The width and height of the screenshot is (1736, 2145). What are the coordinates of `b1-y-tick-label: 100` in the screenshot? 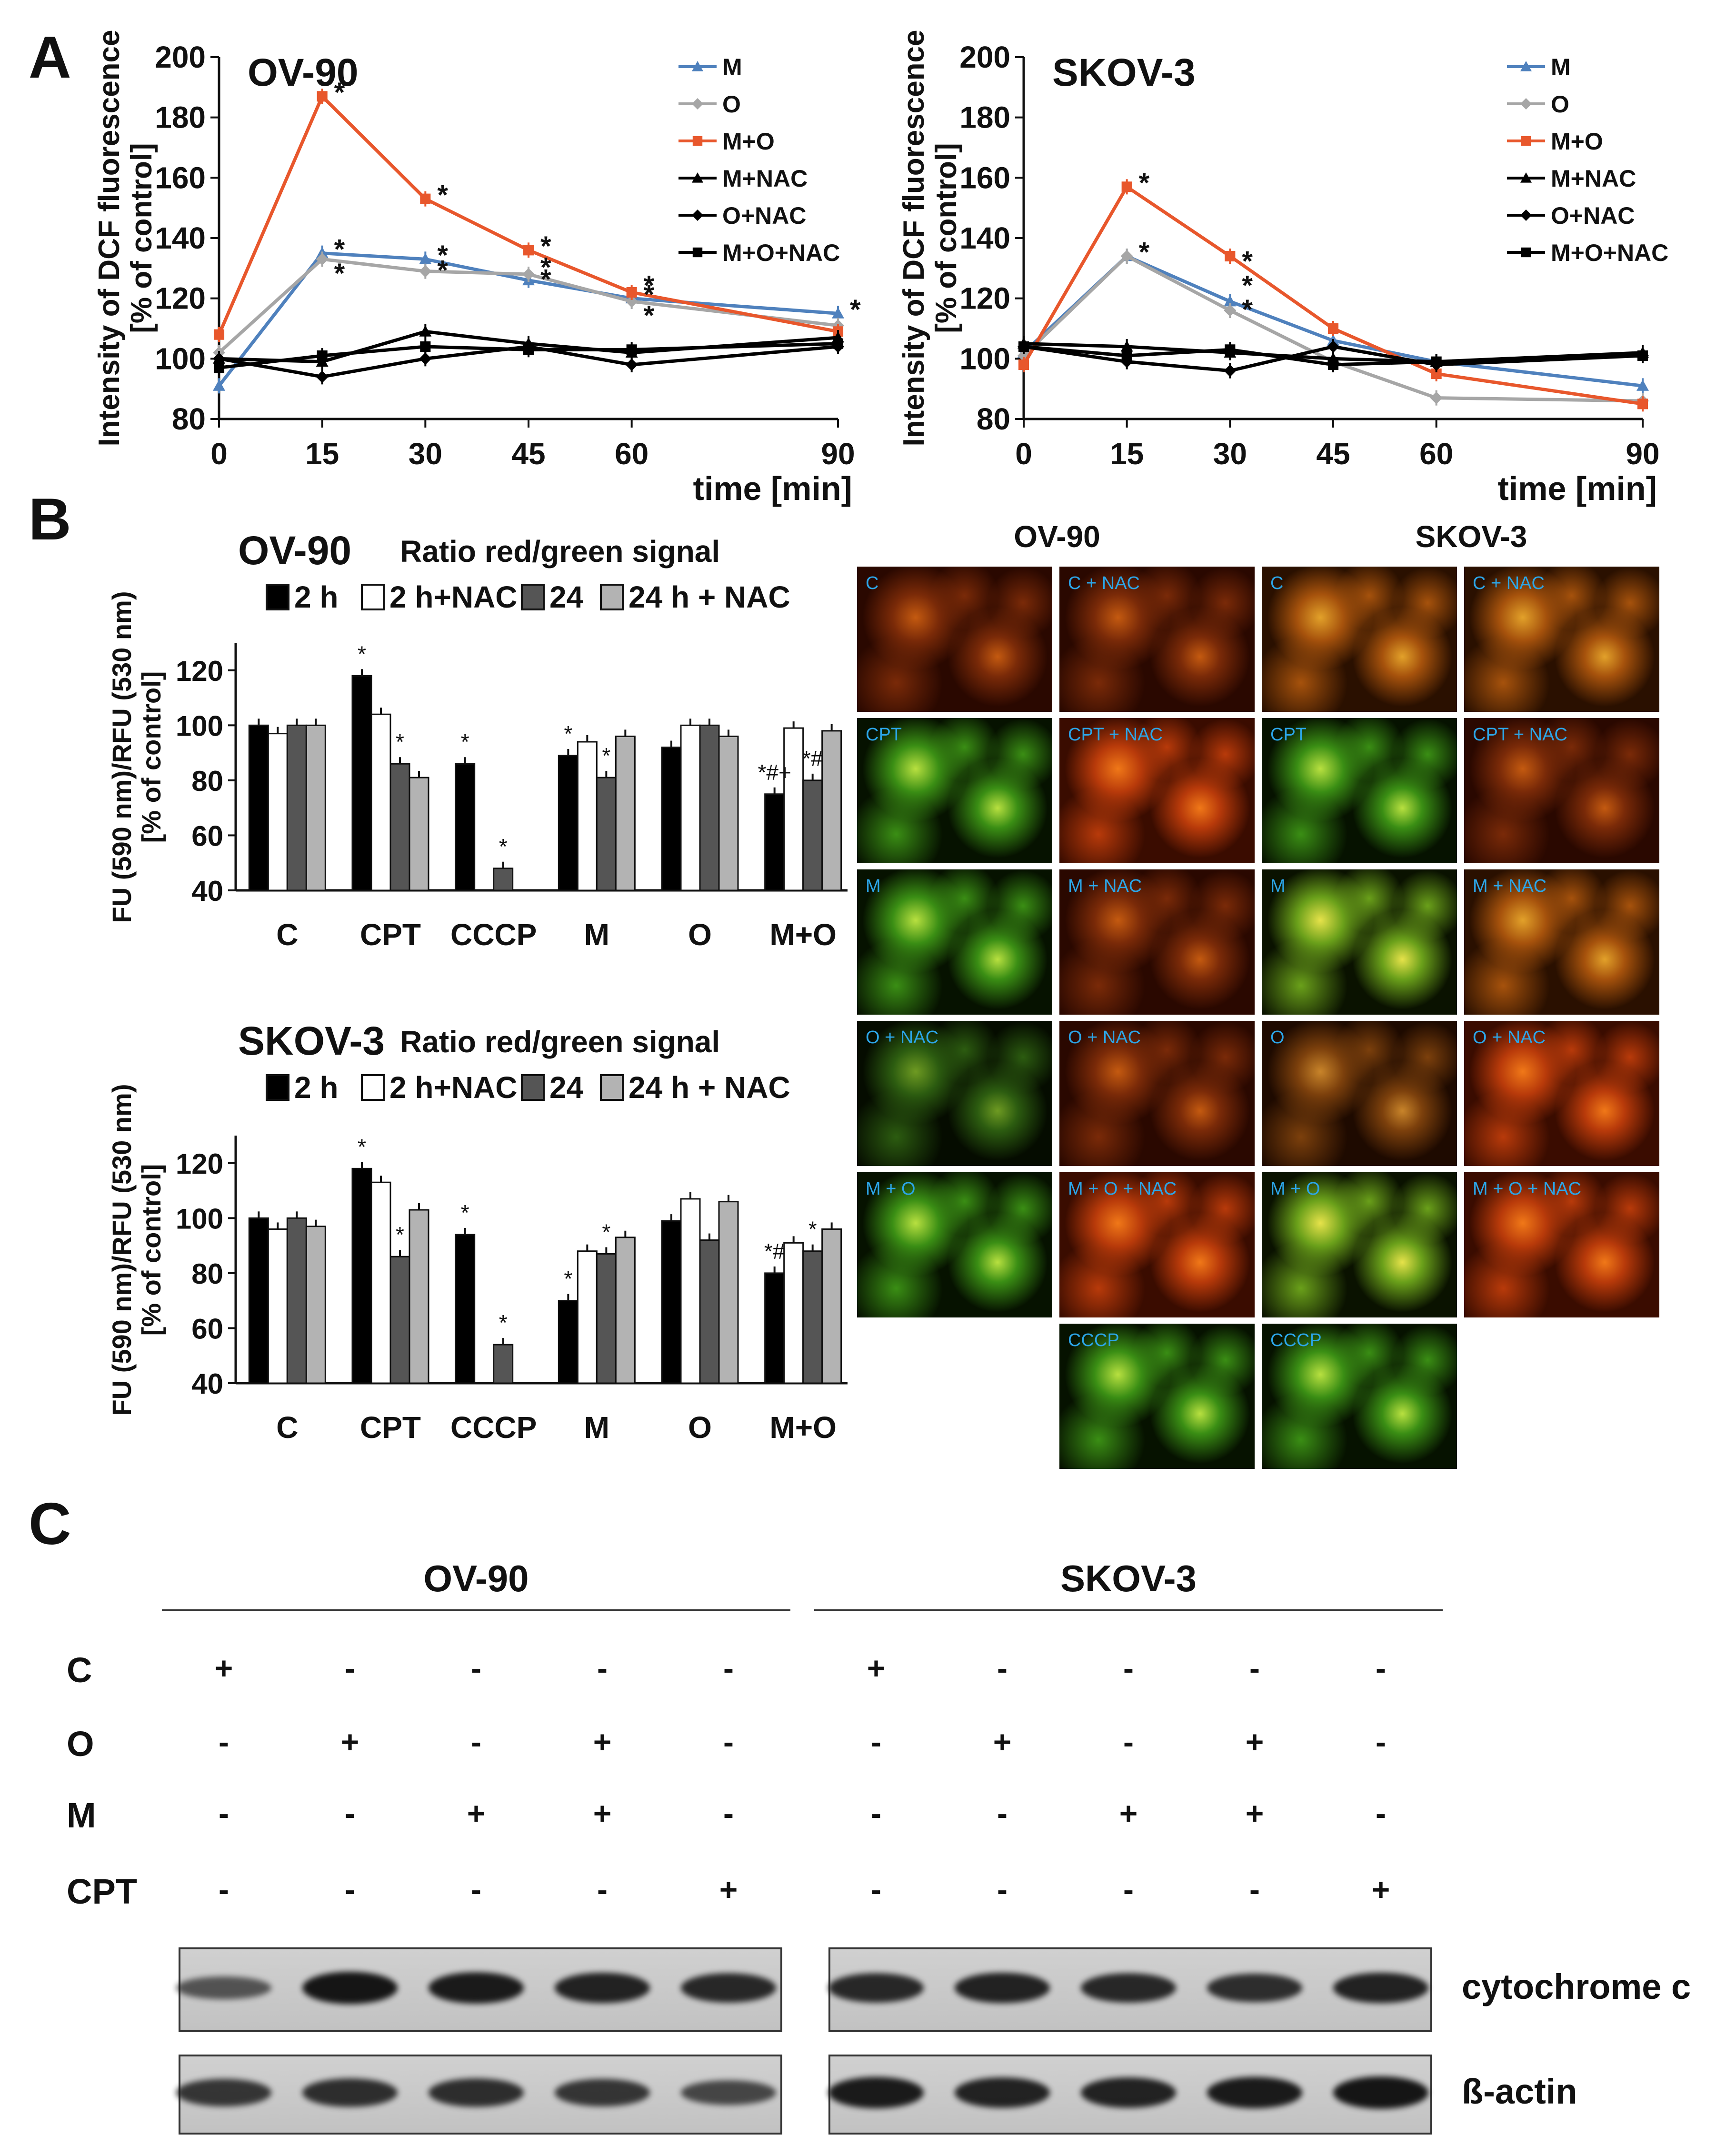 It's located at (199, 726).